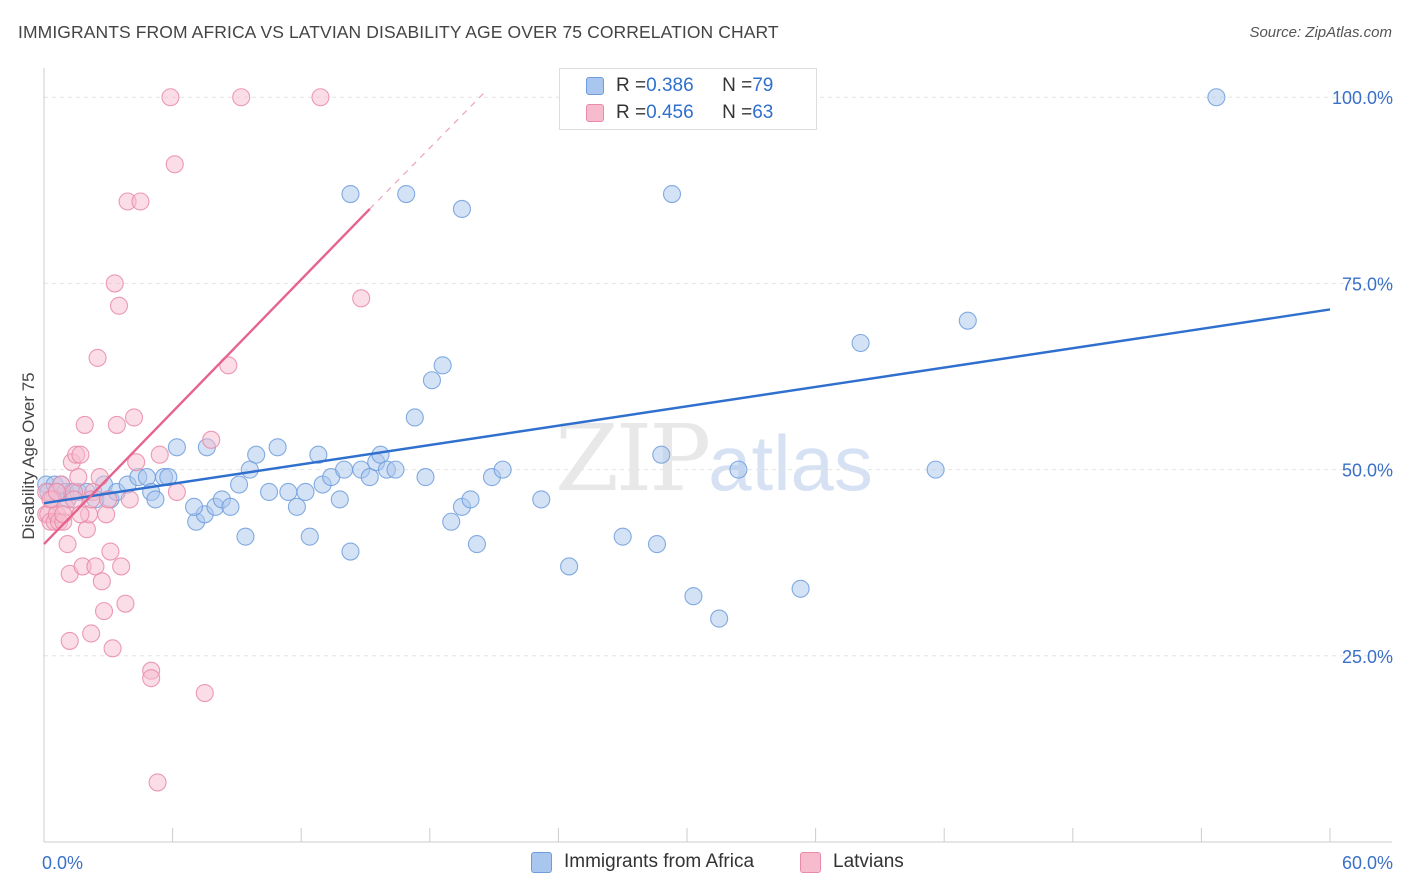 Image resolution: width=1406 pixels, height=892 pixels. I want to click on y-tick-label-75: 75.0%, so click(1367, 284).